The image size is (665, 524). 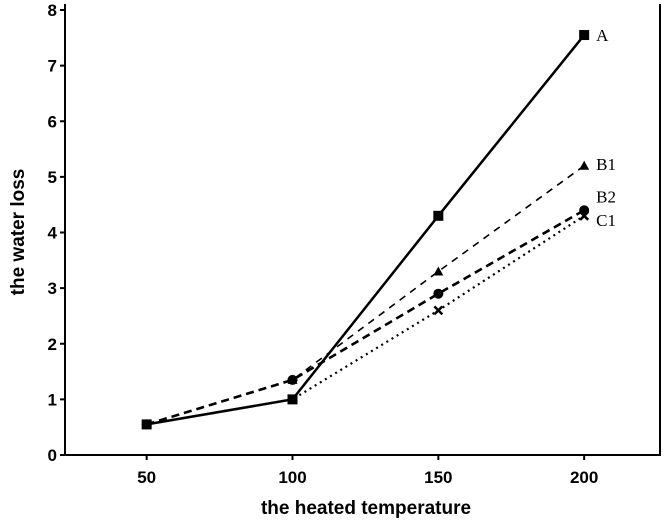 I want to click on y-axis-label: the water loss, so click(x=18, y=232).